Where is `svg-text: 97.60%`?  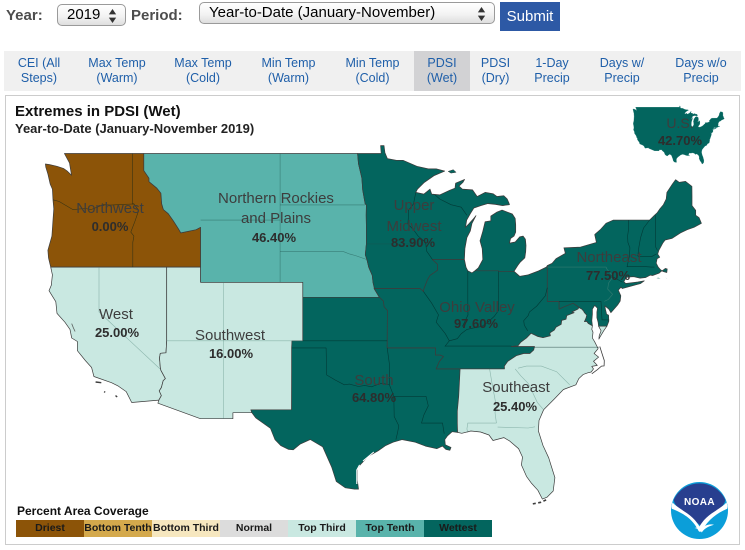
svg-text: 97.60% is located at coordinates (476, 323).